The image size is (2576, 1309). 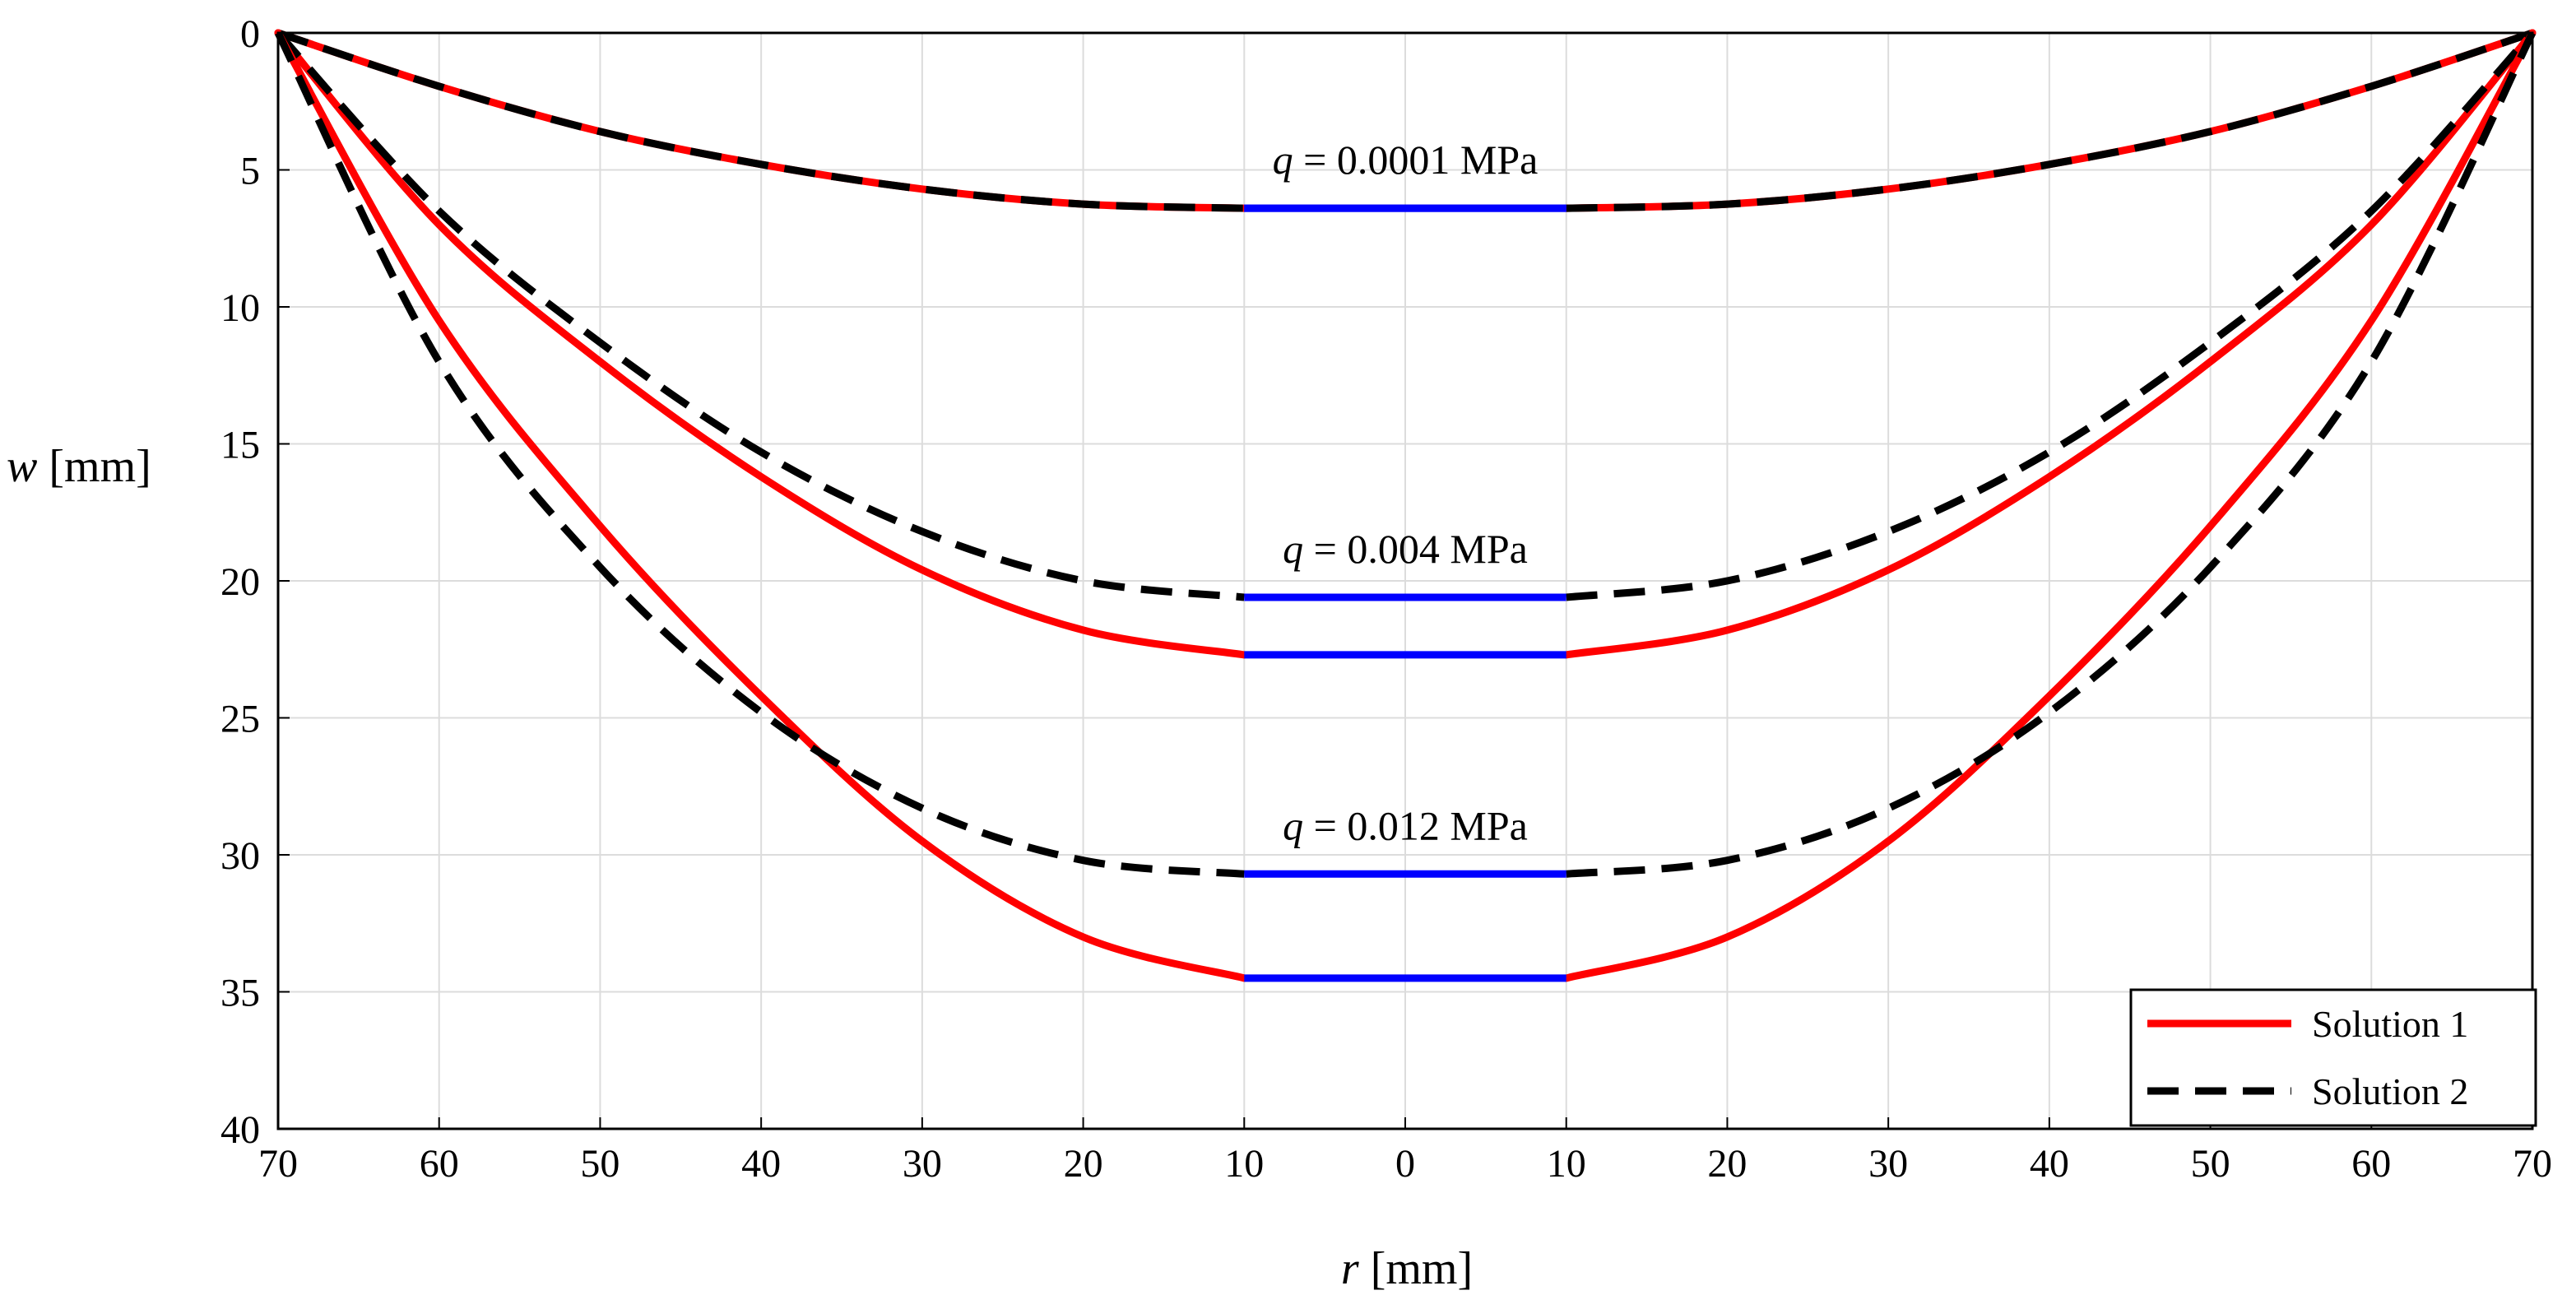 I want to click on legend-label-solution-2: Solution 2, so click(x=2390, y=1091).